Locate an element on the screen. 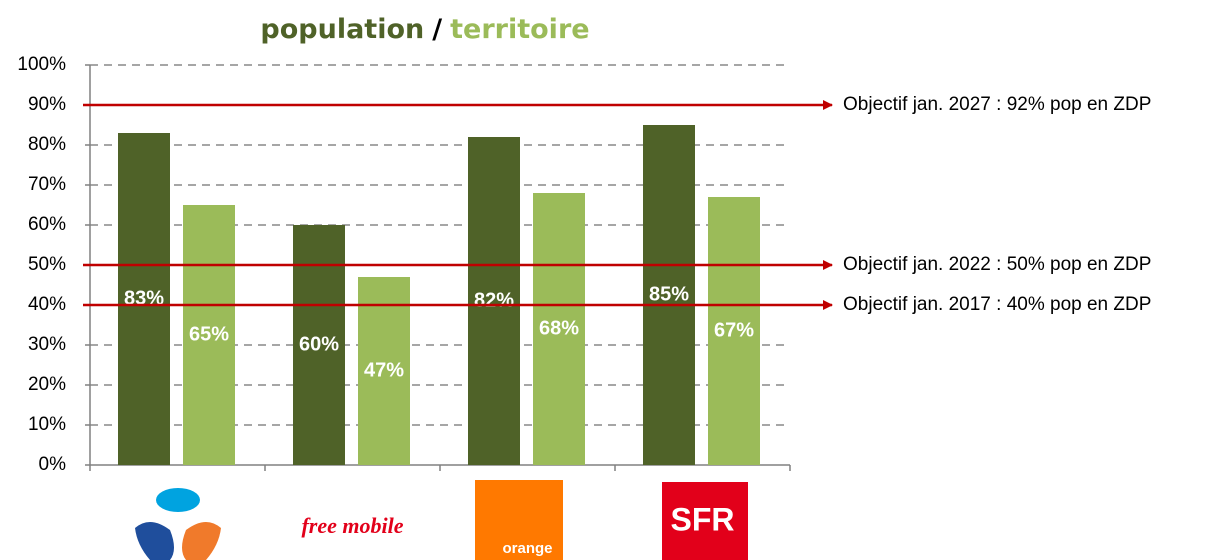 Image resolution: width=1211 pixels, height=560 pixels. data-label: 67% is located at coordinates (734, 330).